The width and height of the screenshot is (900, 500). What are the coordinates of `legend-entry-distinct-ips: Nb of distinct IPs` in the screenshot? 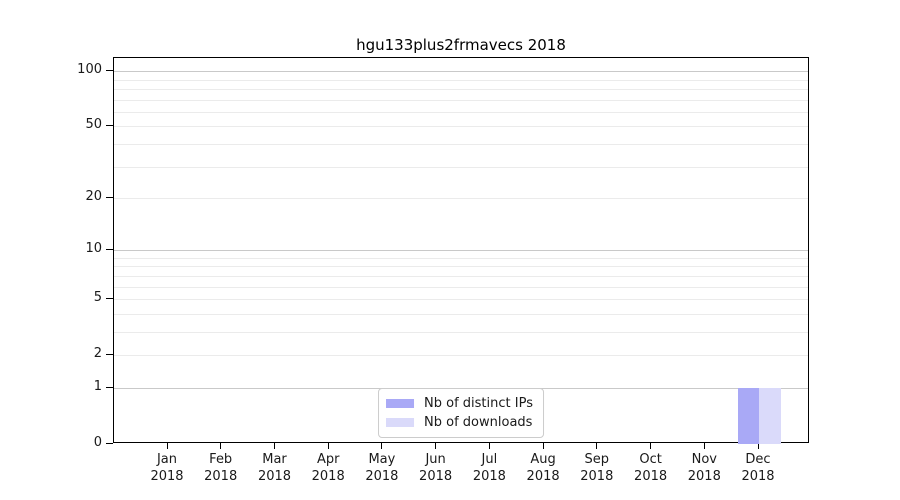 It's located at (459, 403).